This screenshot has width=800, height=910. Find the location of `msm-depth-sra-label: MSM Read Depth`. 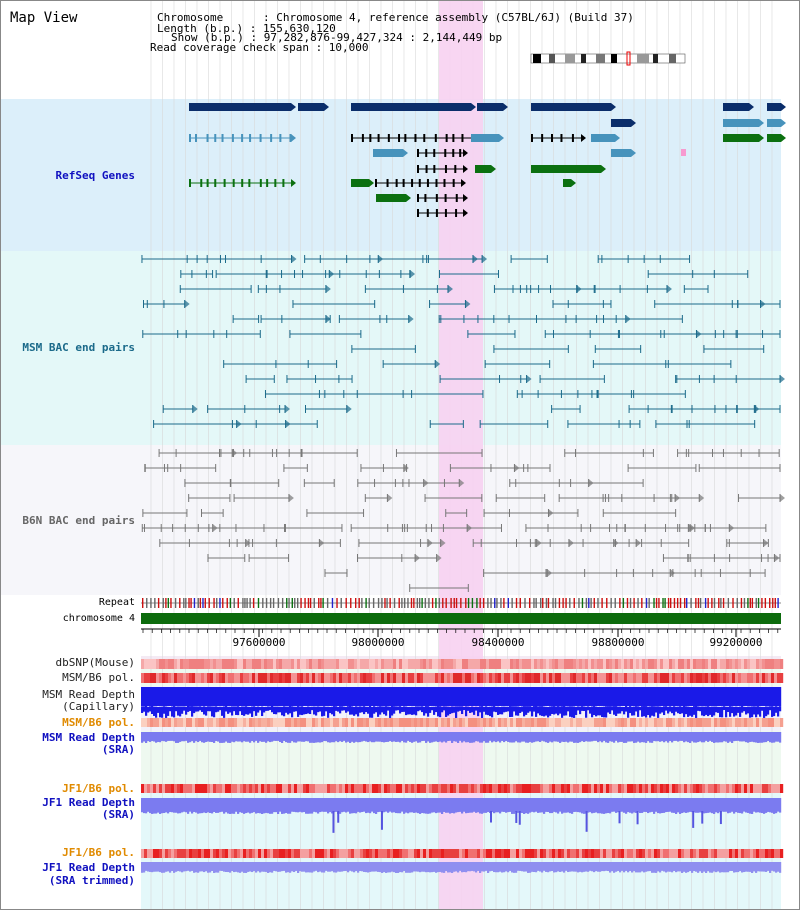

msm-depth-sra-label: MSM Read Depth is located at coordinates (88, 737).